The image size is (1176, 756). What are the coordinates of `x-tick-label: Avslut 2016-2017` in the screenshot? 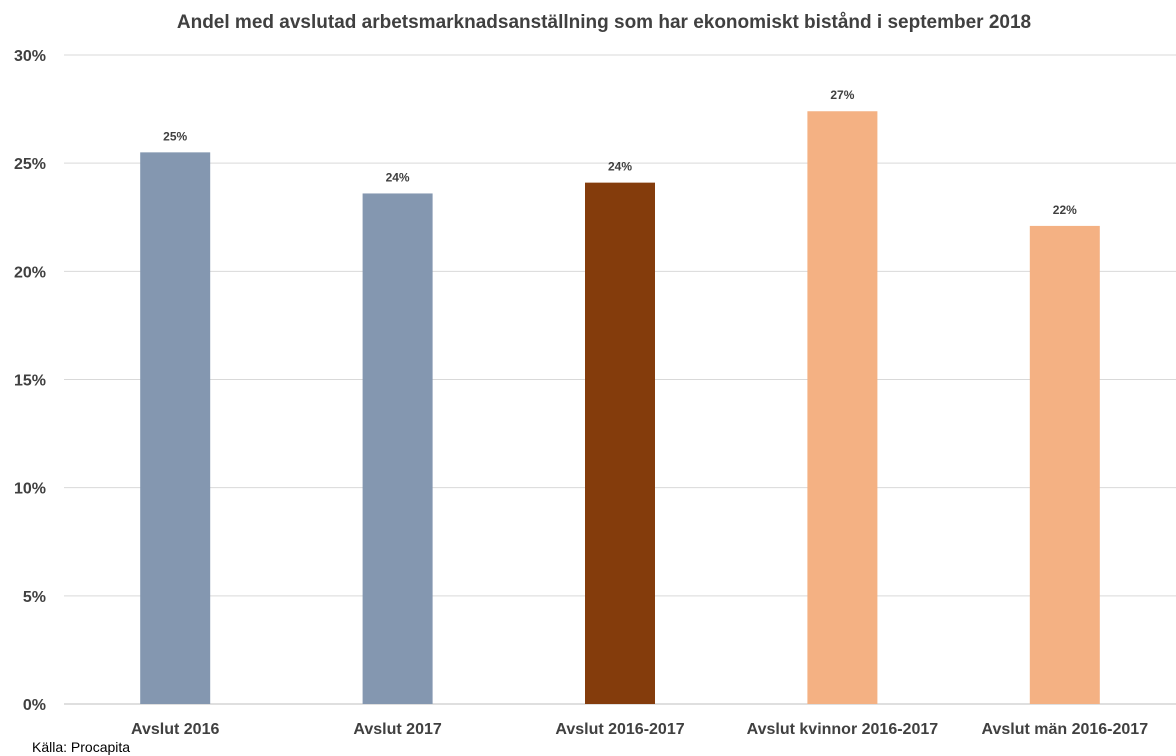 It's located at (619, 729).